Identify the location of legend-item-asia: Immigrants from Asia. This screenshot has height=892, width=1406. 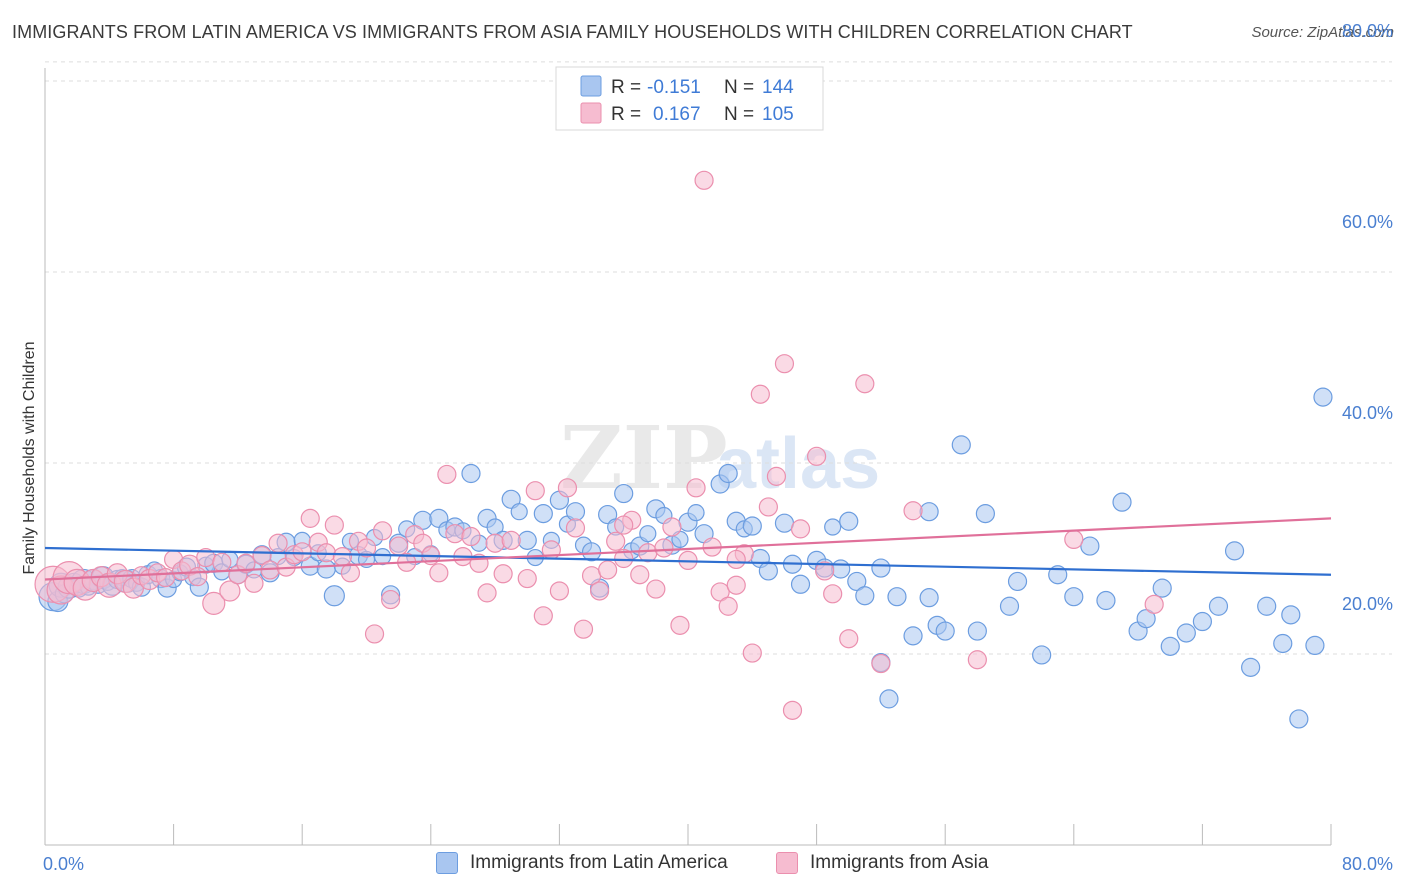
(882, 863).